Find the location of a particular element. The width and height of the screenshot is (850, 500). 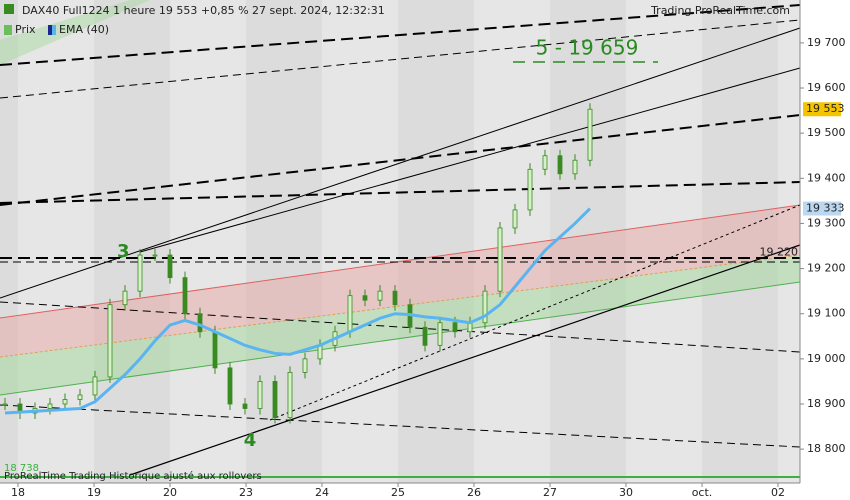

corner-band is located at coordinates (75, 32).